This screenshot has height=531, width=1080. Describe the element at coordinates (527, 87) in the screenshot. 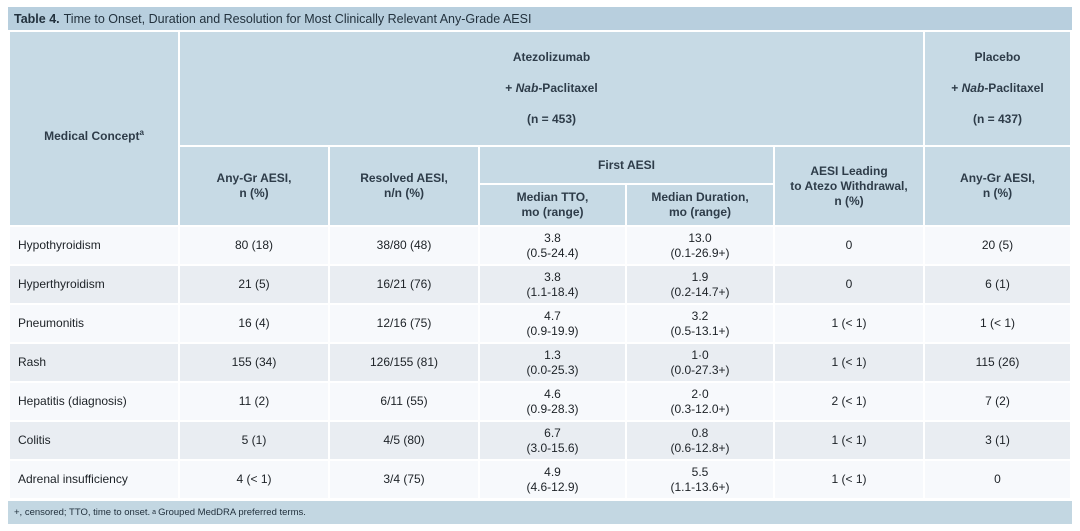

I see `atezo-group-nab: Nab` at that location.